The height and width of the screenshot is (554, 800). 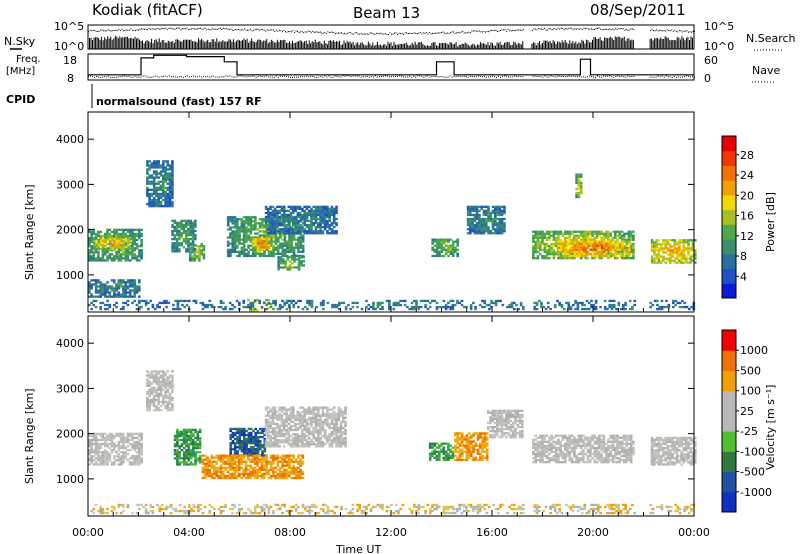 I want to click on noise-tick-bottom: 10^0, so click(x=69, y=46).